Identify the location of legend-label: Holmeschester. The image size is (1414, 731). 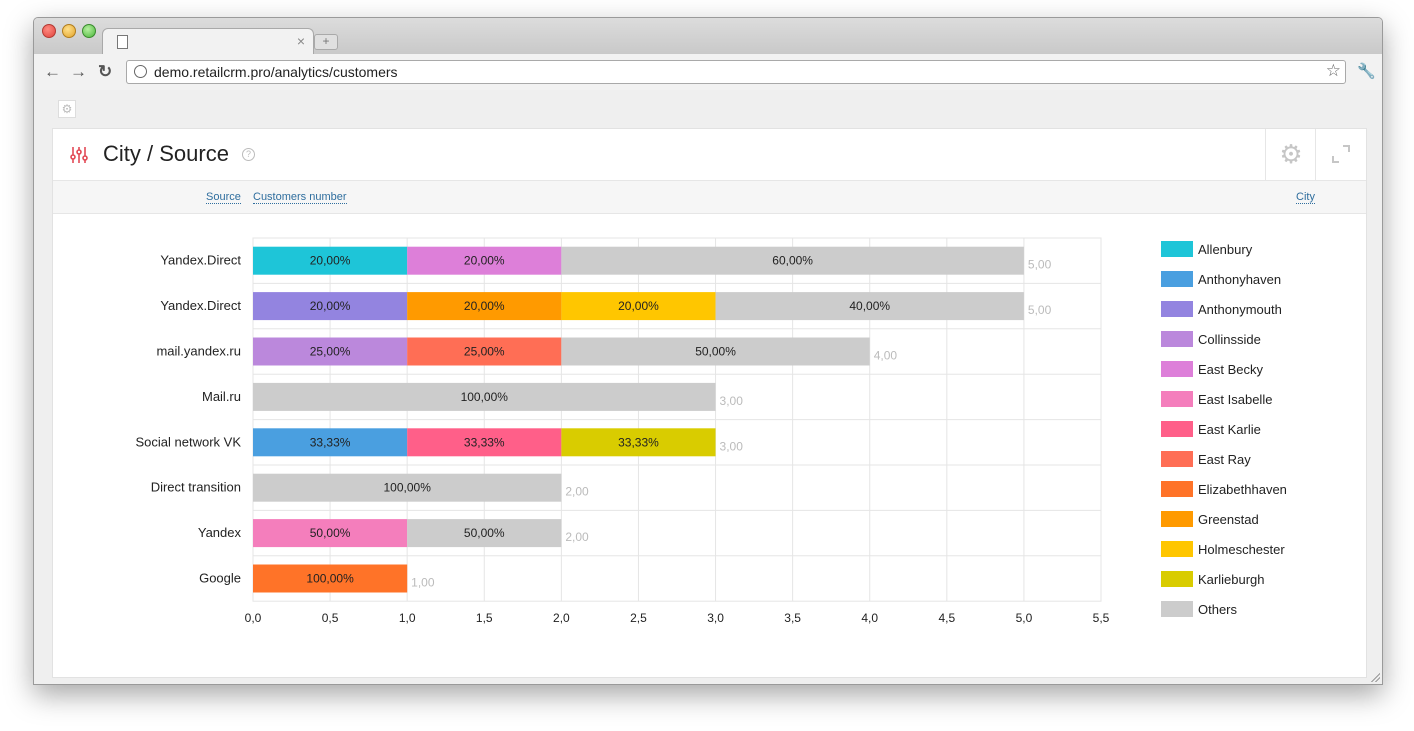
(1241, 549).